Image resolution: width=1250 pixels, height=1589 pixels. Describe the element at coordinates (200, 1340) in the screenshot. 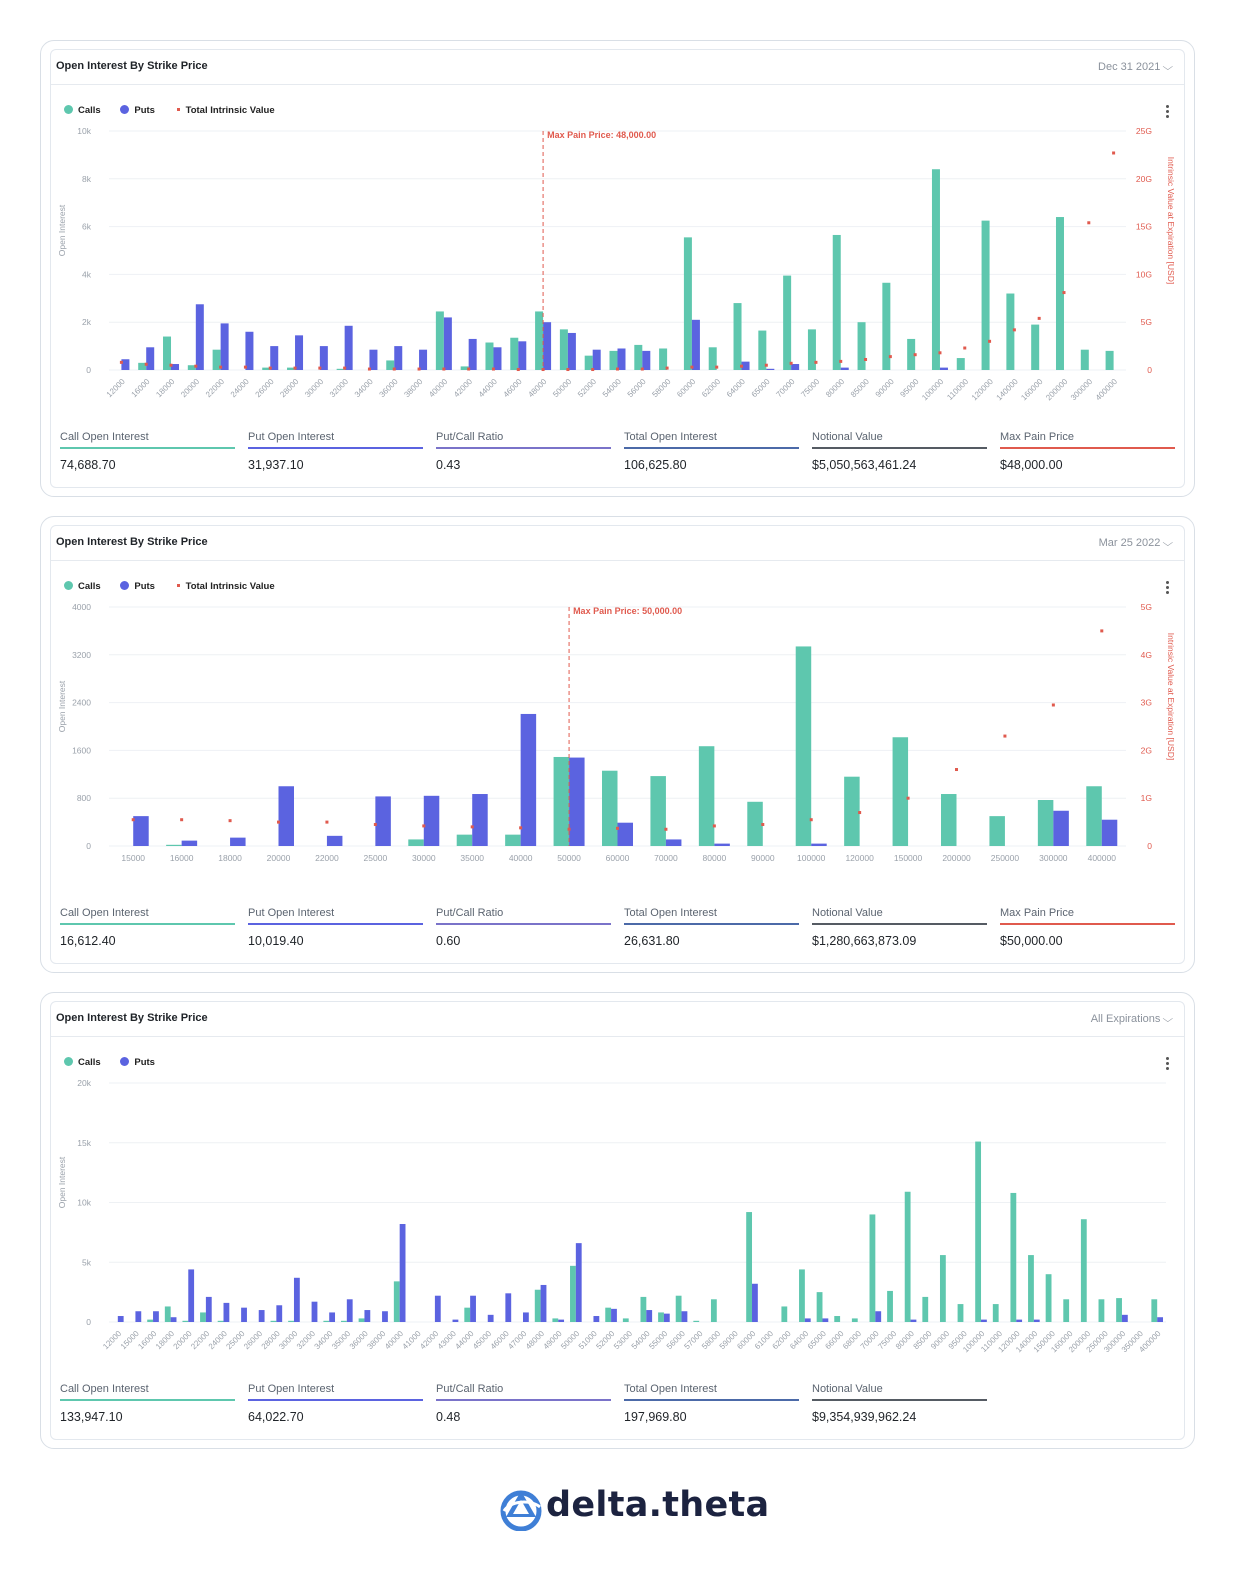

I see `x-tick-label: 22000` at that location.